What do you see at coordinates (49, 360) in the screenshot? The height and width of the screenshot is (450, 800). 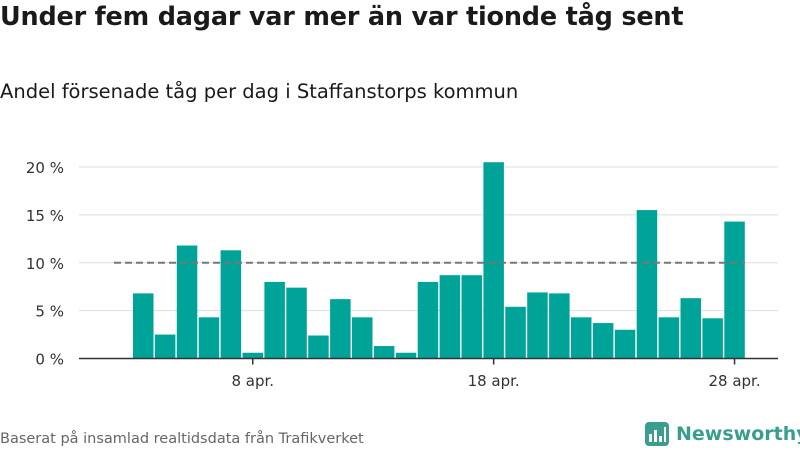 I see `y-tick-label: 0 %` at bounding box center [49, 360].